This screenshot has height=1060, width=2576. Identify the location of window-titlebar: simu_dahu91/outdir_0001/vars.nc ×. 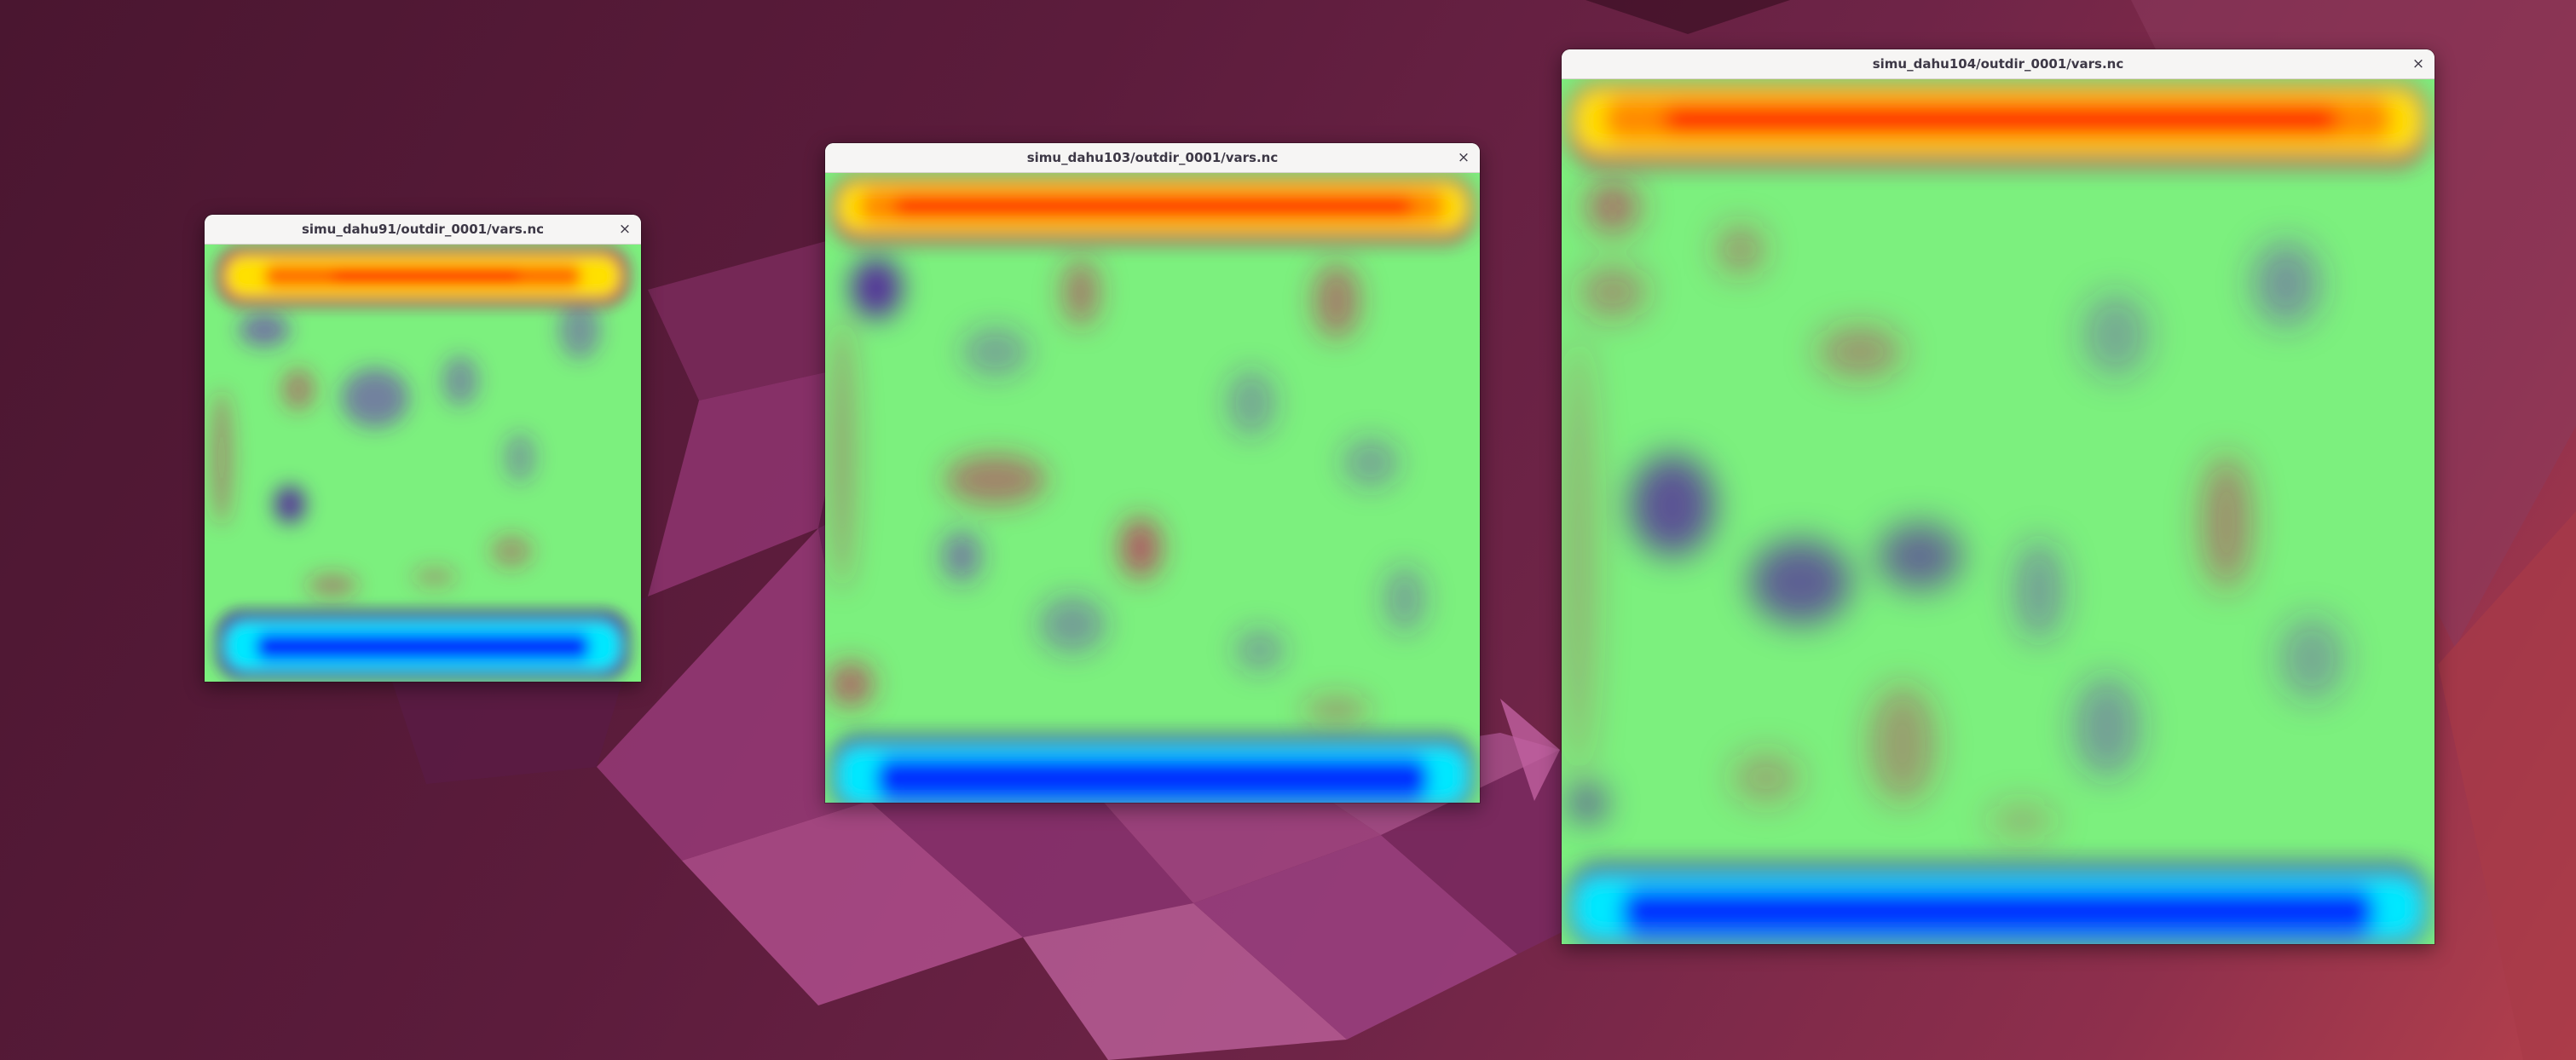
(423, 230).